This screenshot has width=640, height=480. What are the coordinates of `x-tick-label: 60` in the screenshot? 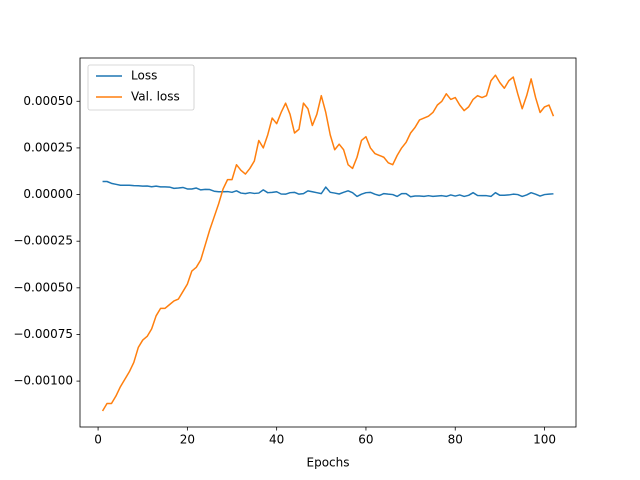 It's located at (365, 440).